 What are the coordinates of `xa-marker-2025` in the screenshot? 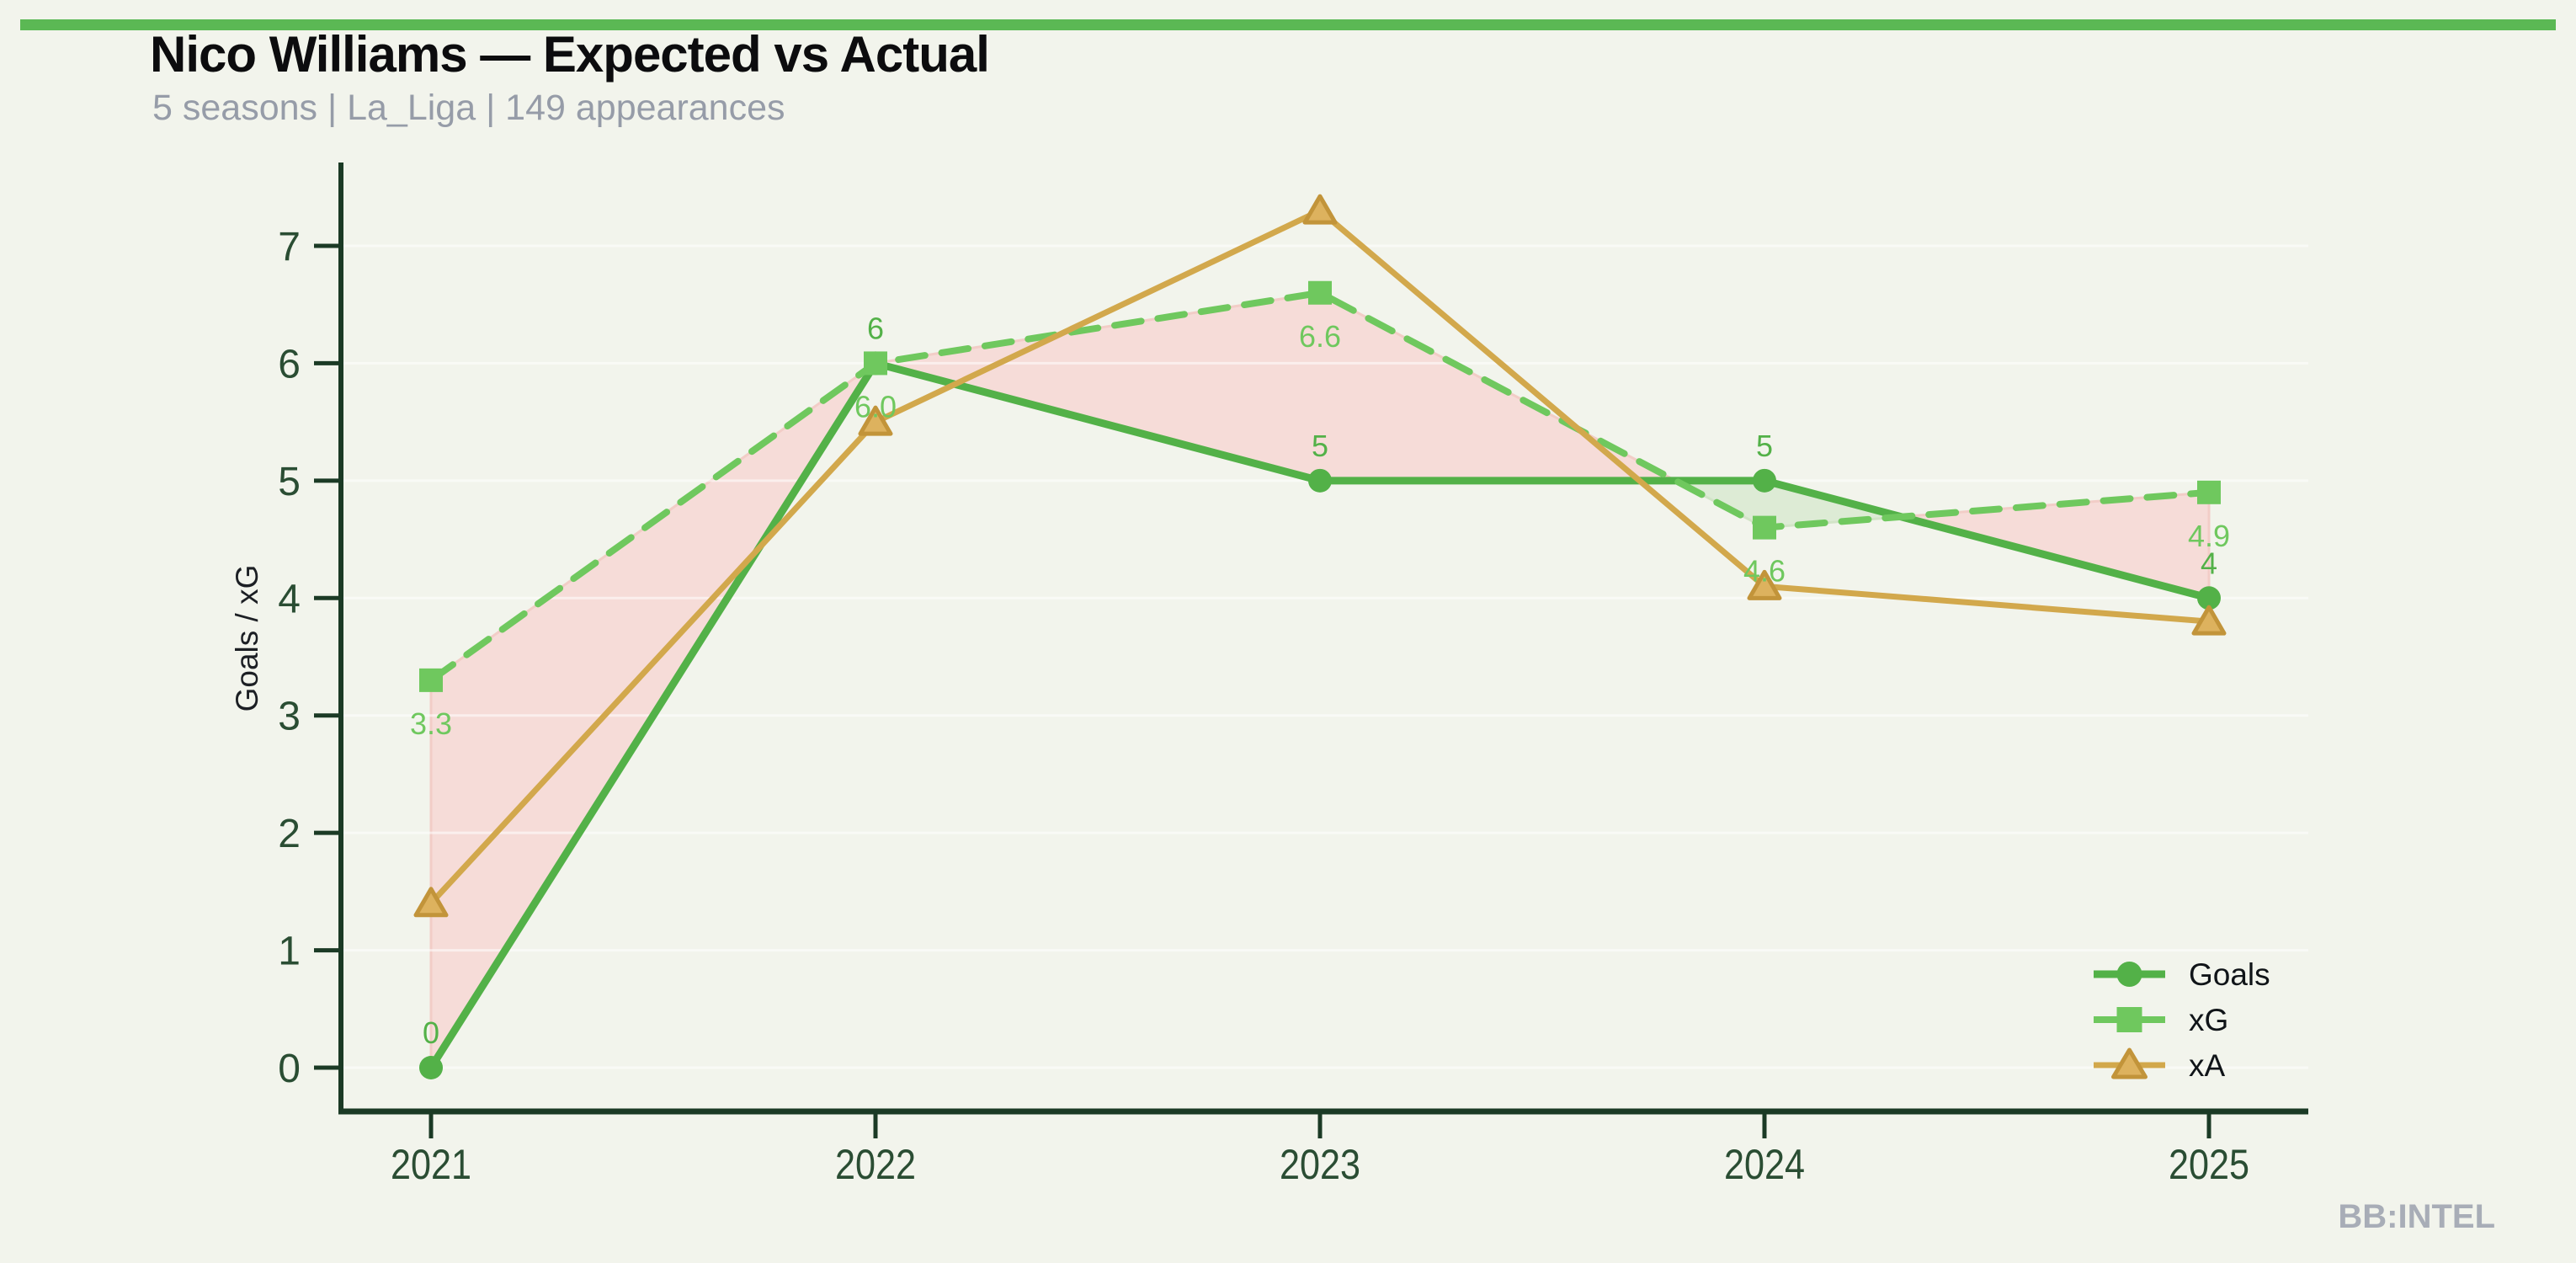 It's located at (2209, 620).